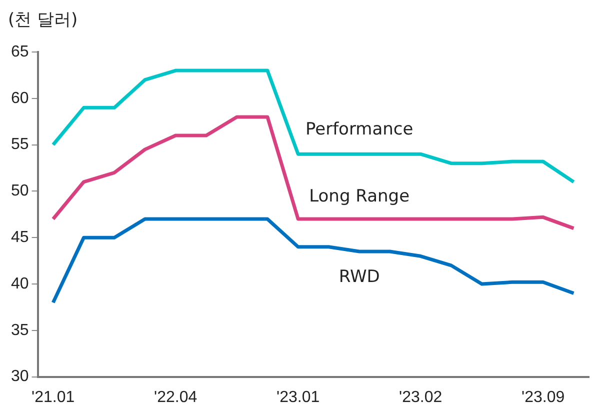 The height and width of the screenshot is (412, 595). What do you see at coordinates (20, 98) in the screenshot?
I see `y-tick-label: 60` at bounding box center [20, 98].